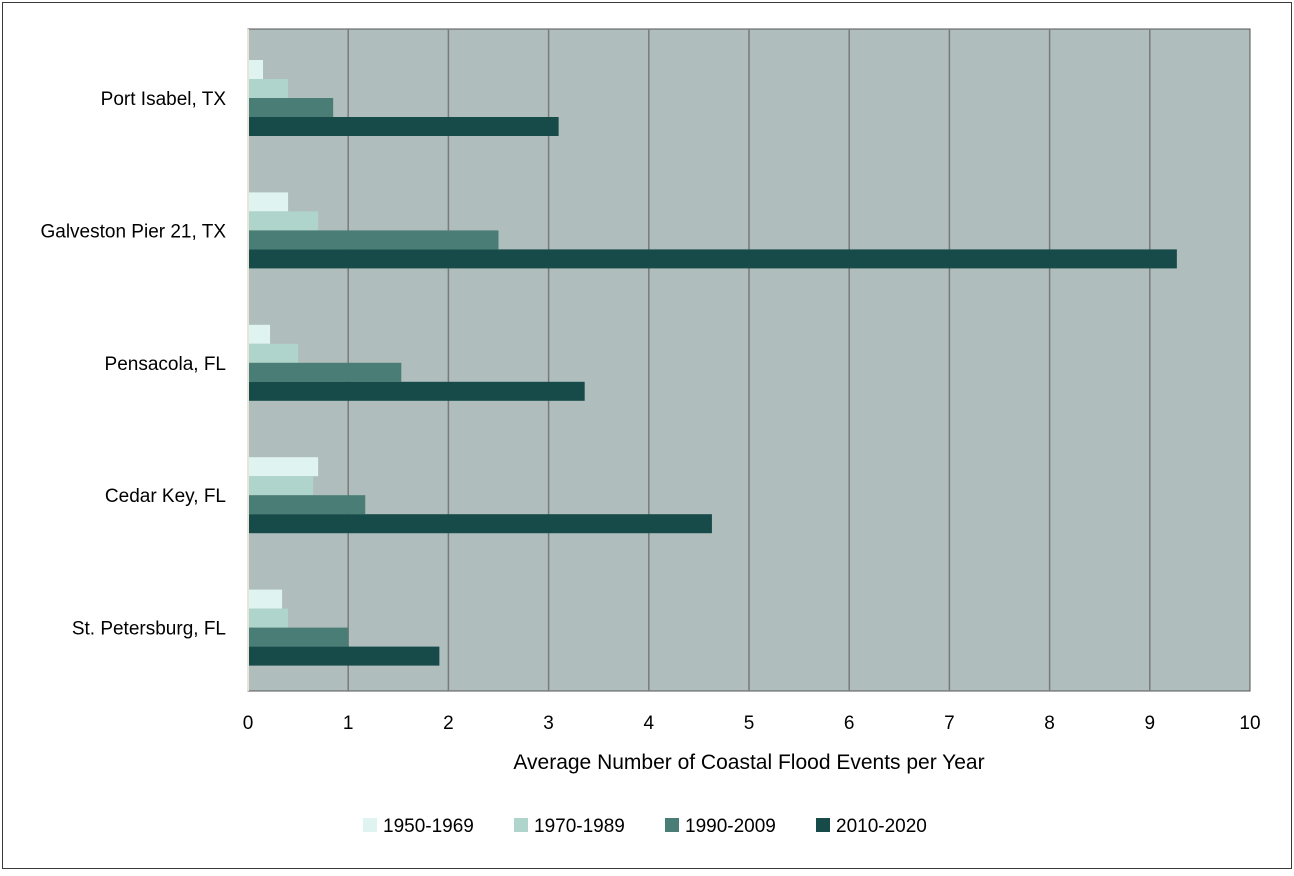  What do you see at coordinates (849, 723) in the screenshot?
I see `x-tick-label-6: 6` at bounding box center [849, 723].